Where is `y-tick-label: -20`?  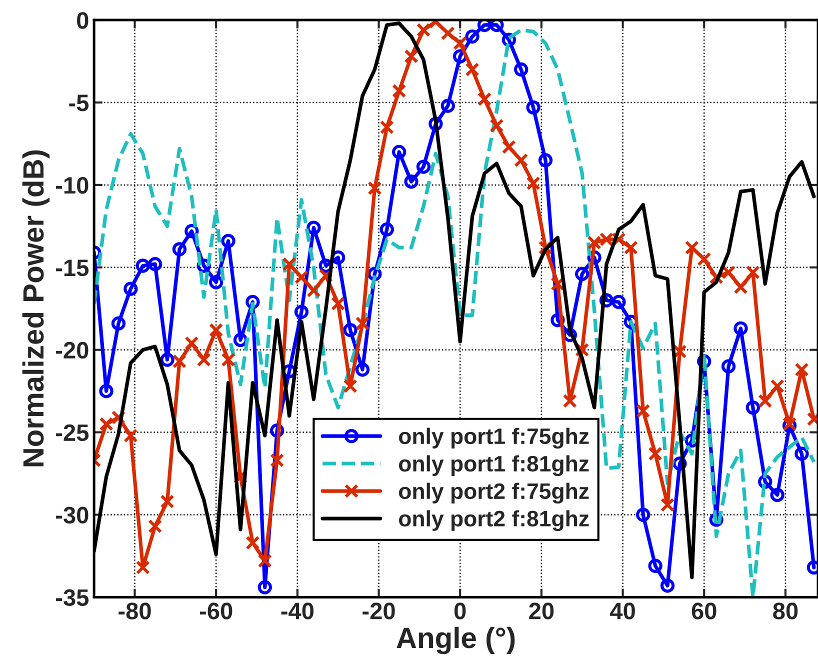
y-tick-label: -20 is located at coordinates (72, 350).